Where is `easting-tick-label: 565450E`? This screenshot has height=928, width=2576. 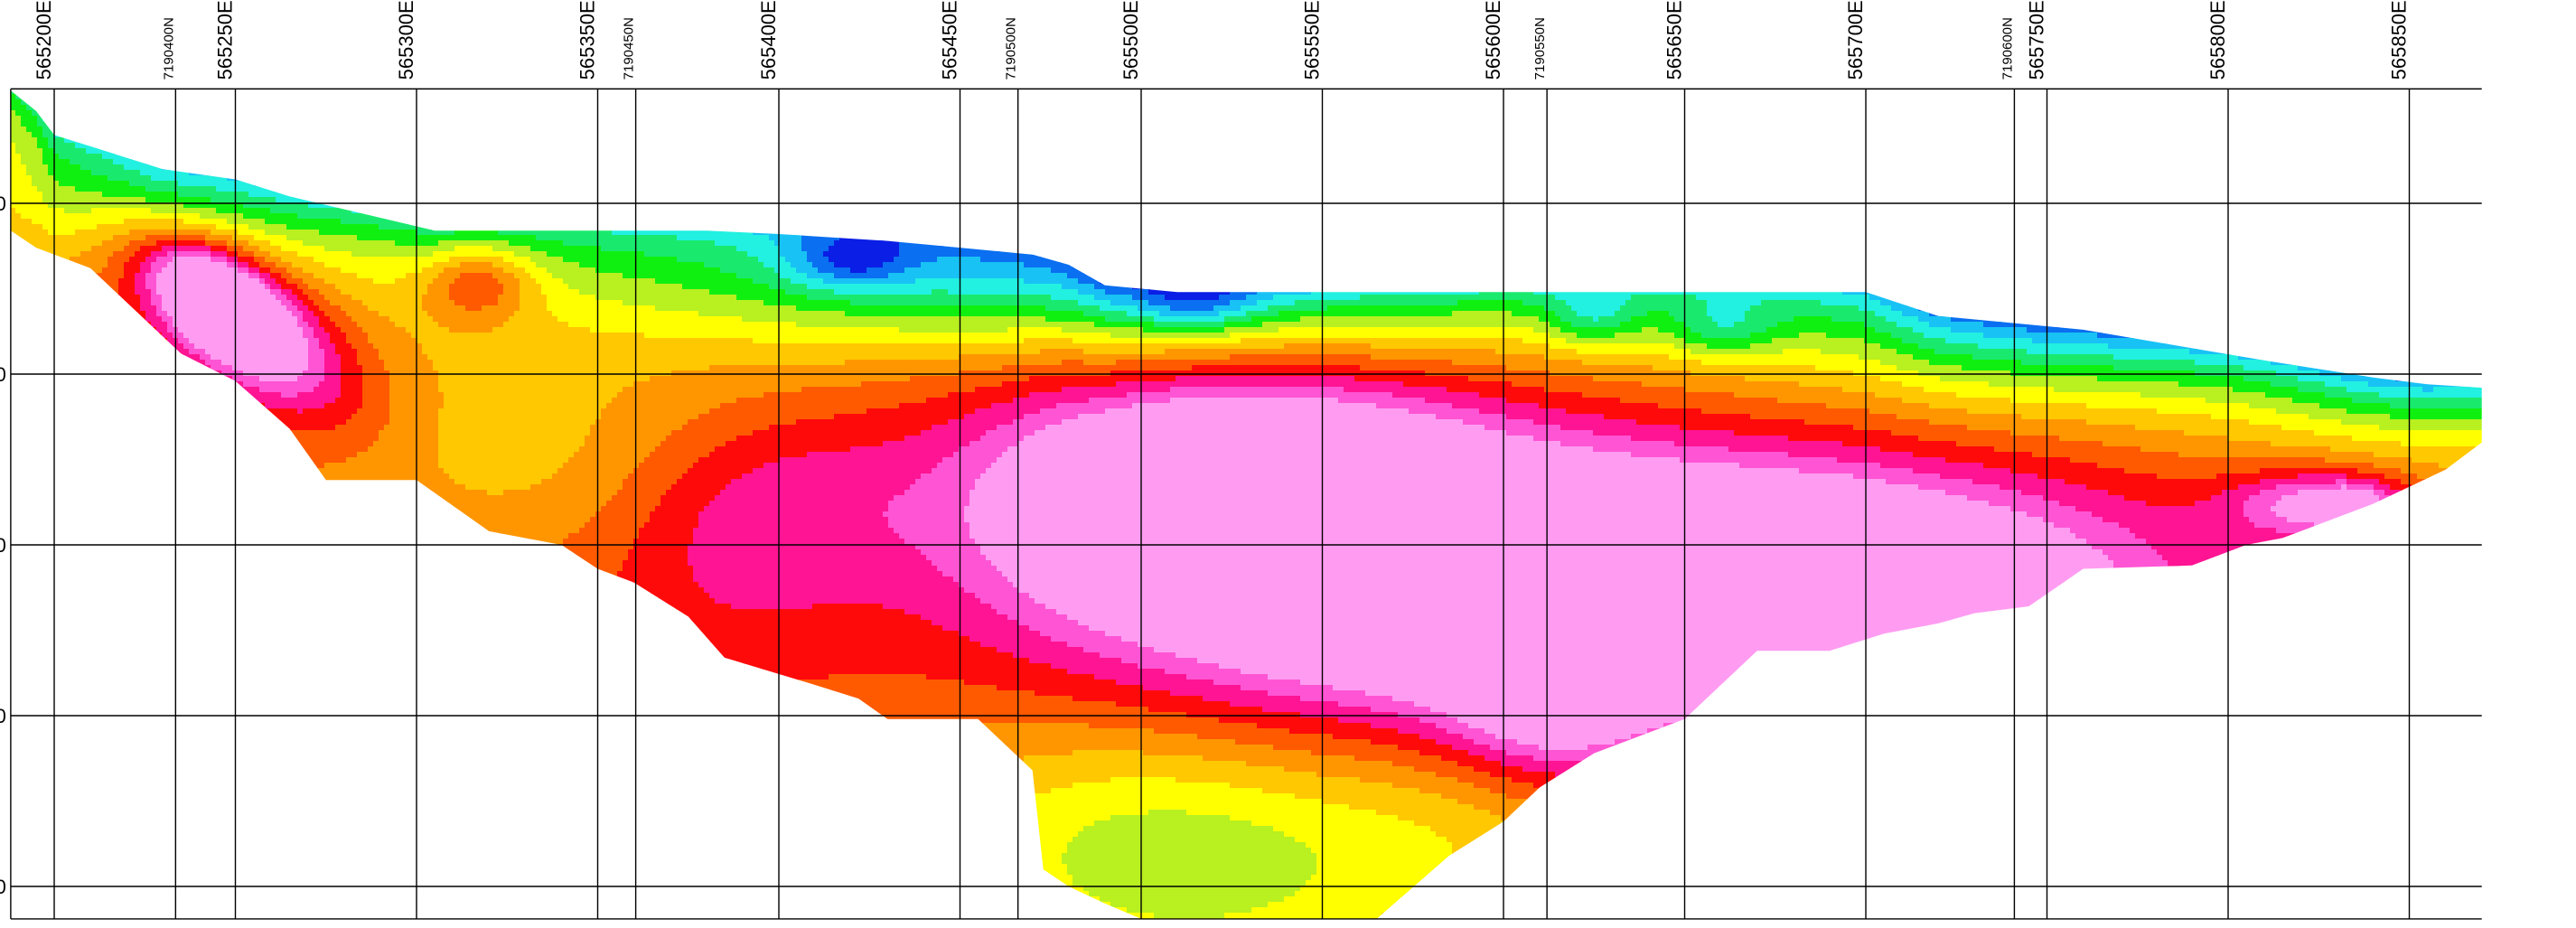 easting-tick-label: 565450E is located at coordinates (950, 40).